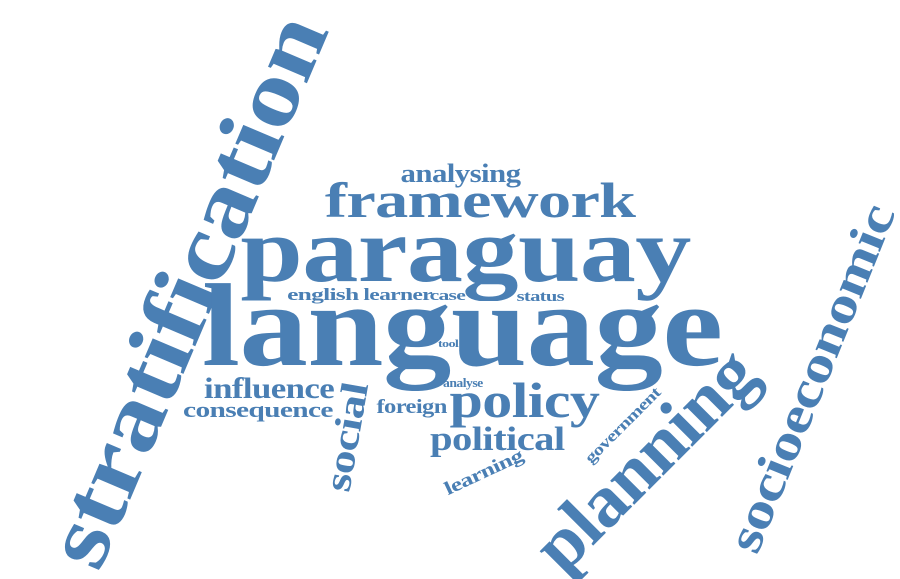  What do you see at coordinates (497, 439) in the screenshot?
I see `word-political: political` at bounding box center [497, 439].